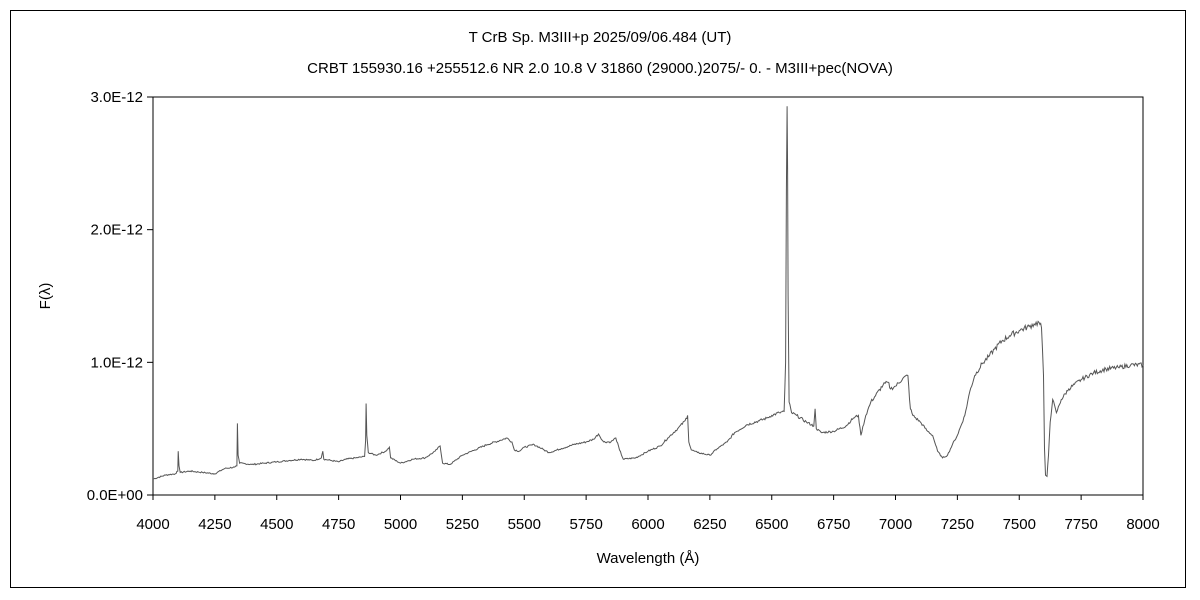 Image resolution: width=1200 pixels, height=600 pixels. I want to click on y-tick-label: 1.0E-12, so click(116, 362).